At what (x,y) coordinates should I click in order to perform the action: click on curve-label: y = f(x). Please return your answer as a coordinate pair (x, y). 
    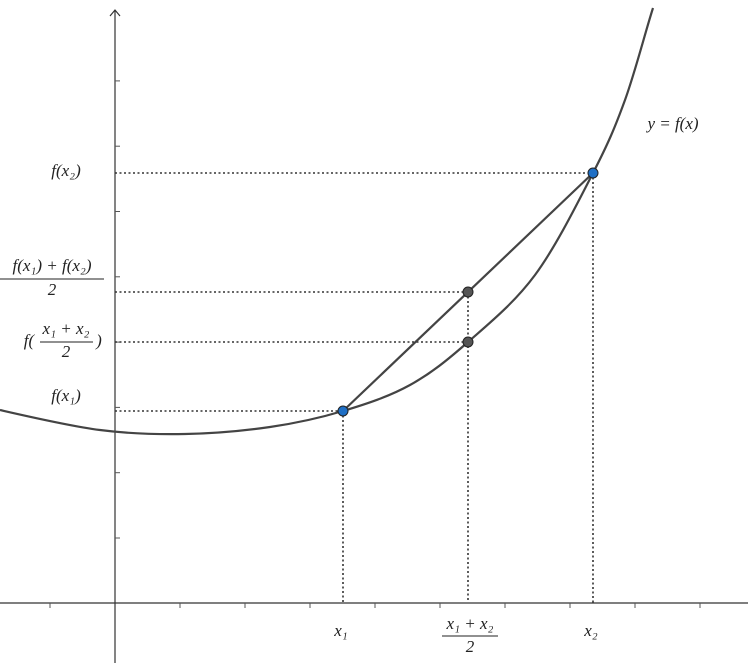
    Looking at the image, I should click on (671, 123).